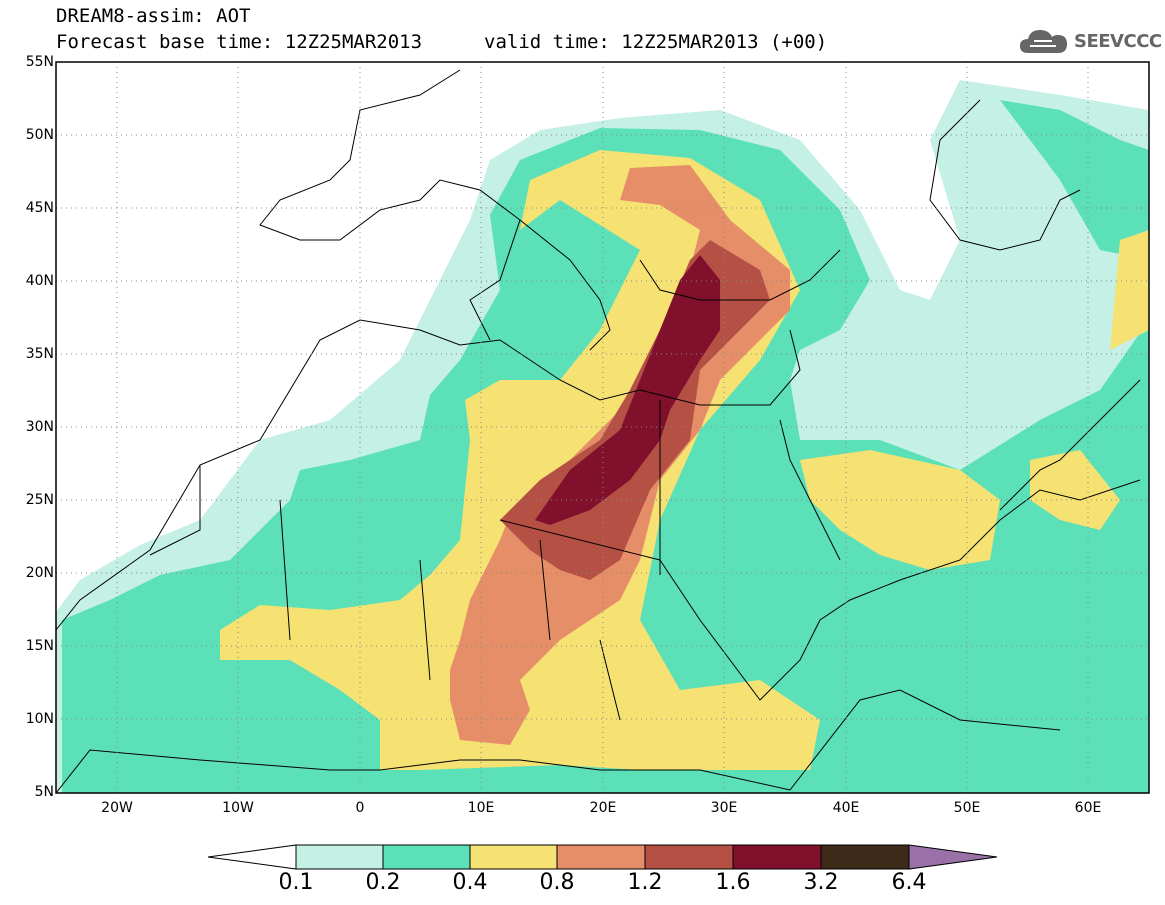  I want to click on colorbar-label: 0.4, so click(470, 882).